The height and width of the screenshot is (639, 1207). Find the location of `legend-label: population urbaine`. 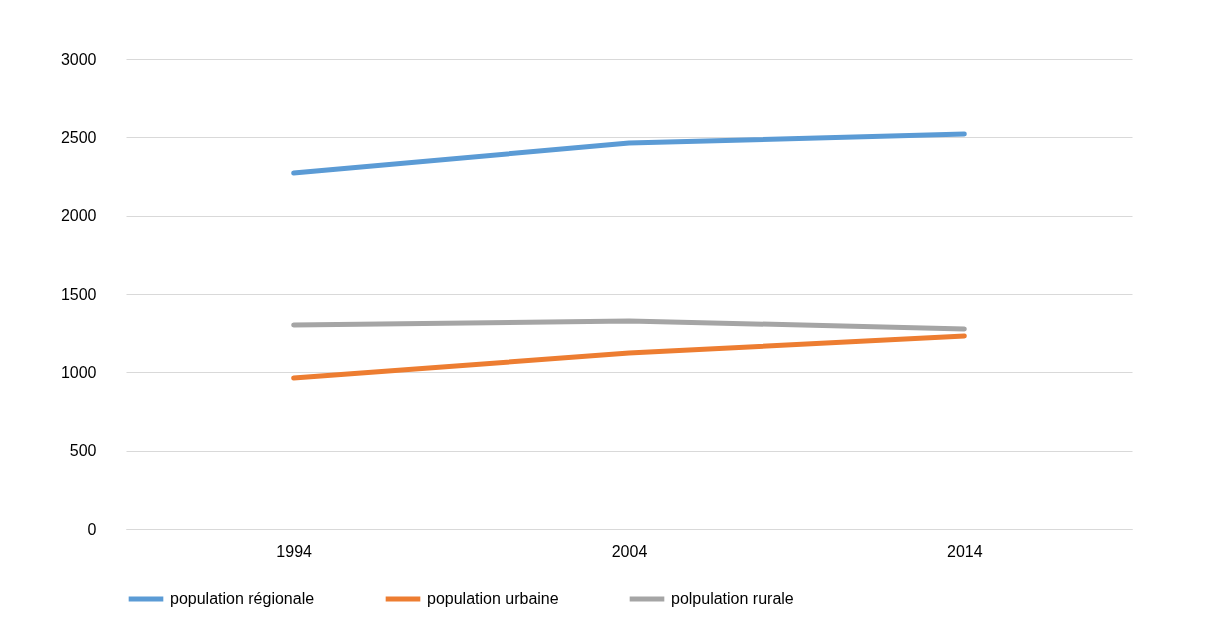

legend-label: population urbaine is located at coordinates (493, 598).